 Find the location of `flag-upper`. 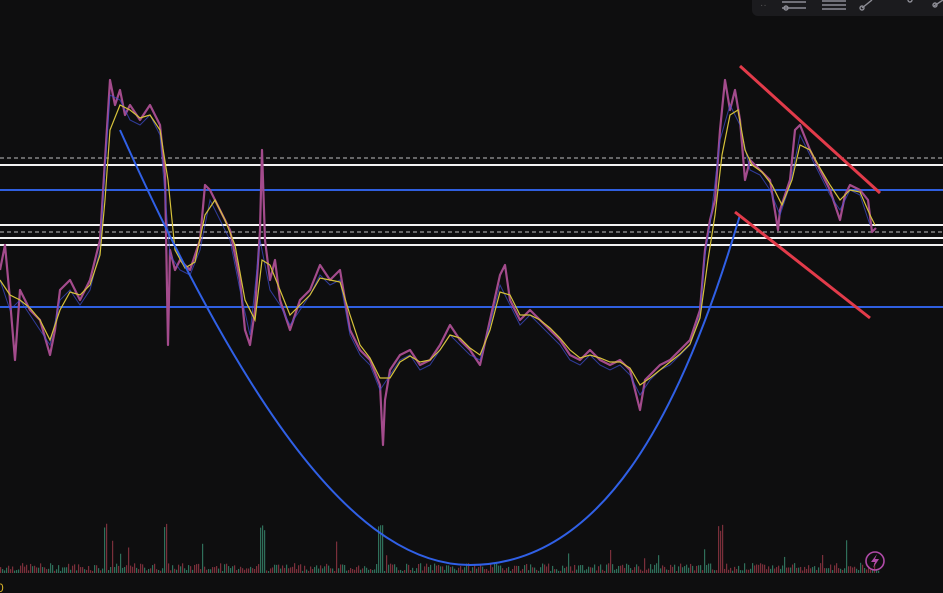

flag-upper is located at coordinates (810, 129).